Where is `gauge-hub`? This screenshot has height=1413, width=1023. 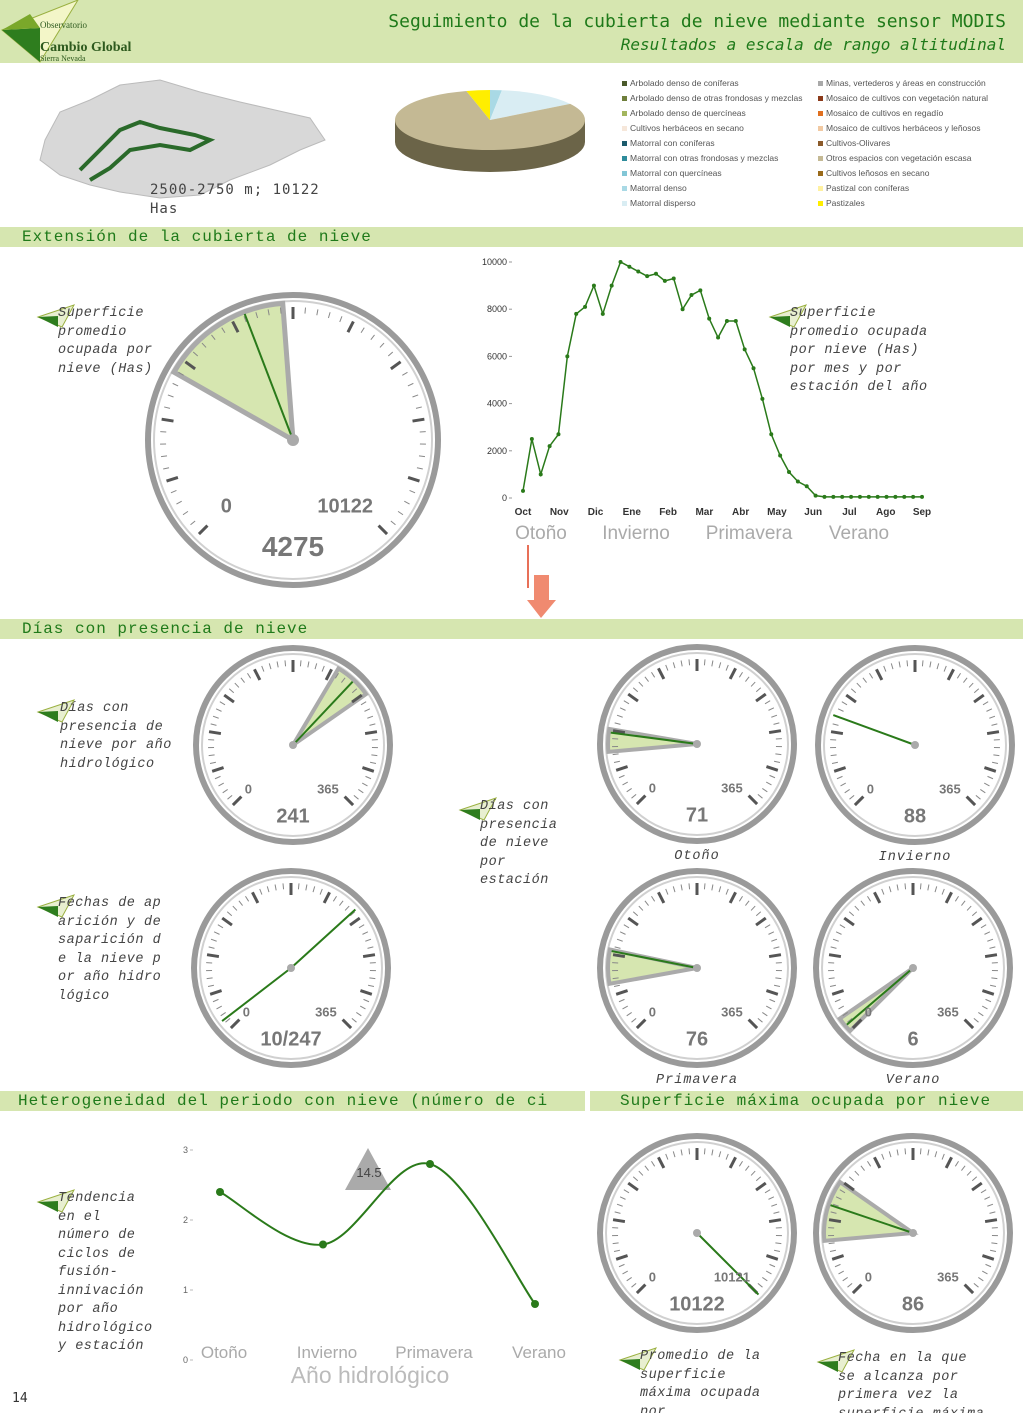
gauge-hub is located at coordinates (293, 440).